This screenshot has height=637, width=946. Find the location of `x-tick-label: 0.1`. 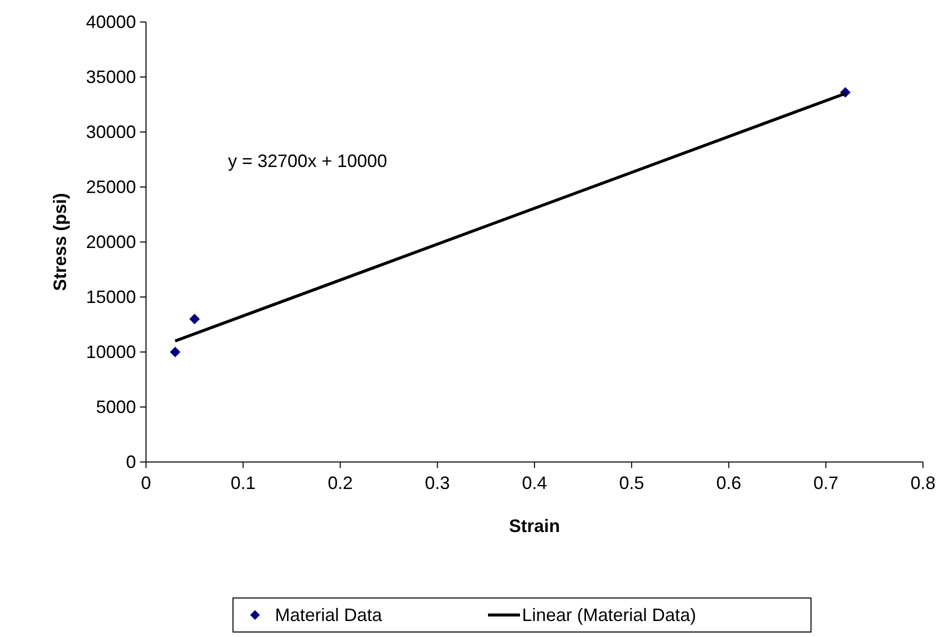

x-tick-label: 0.1 is located at coordinates (243, 483).